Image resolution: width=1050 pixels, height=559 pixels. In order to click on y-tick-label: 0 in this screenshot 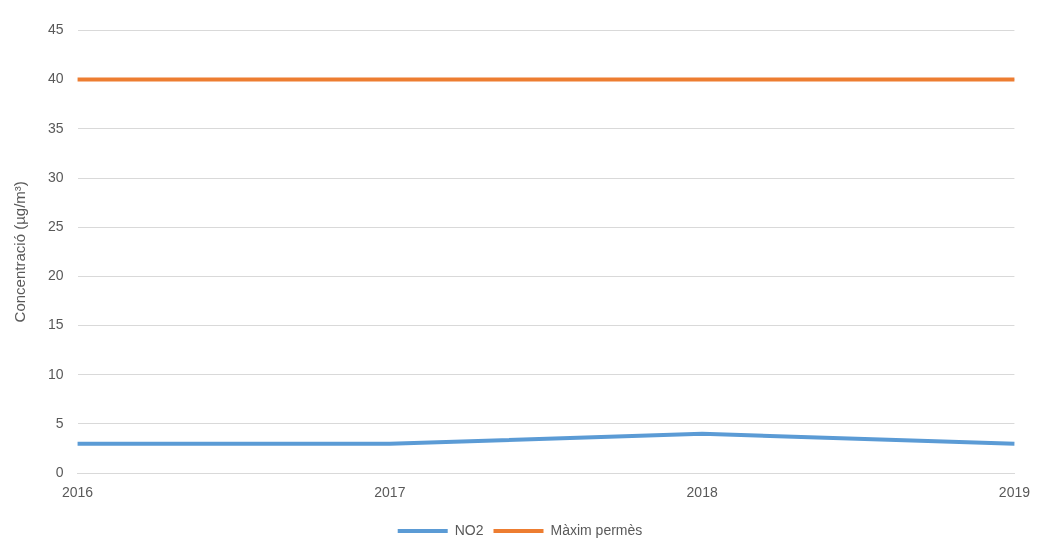, I will do `click(59, 472)`.